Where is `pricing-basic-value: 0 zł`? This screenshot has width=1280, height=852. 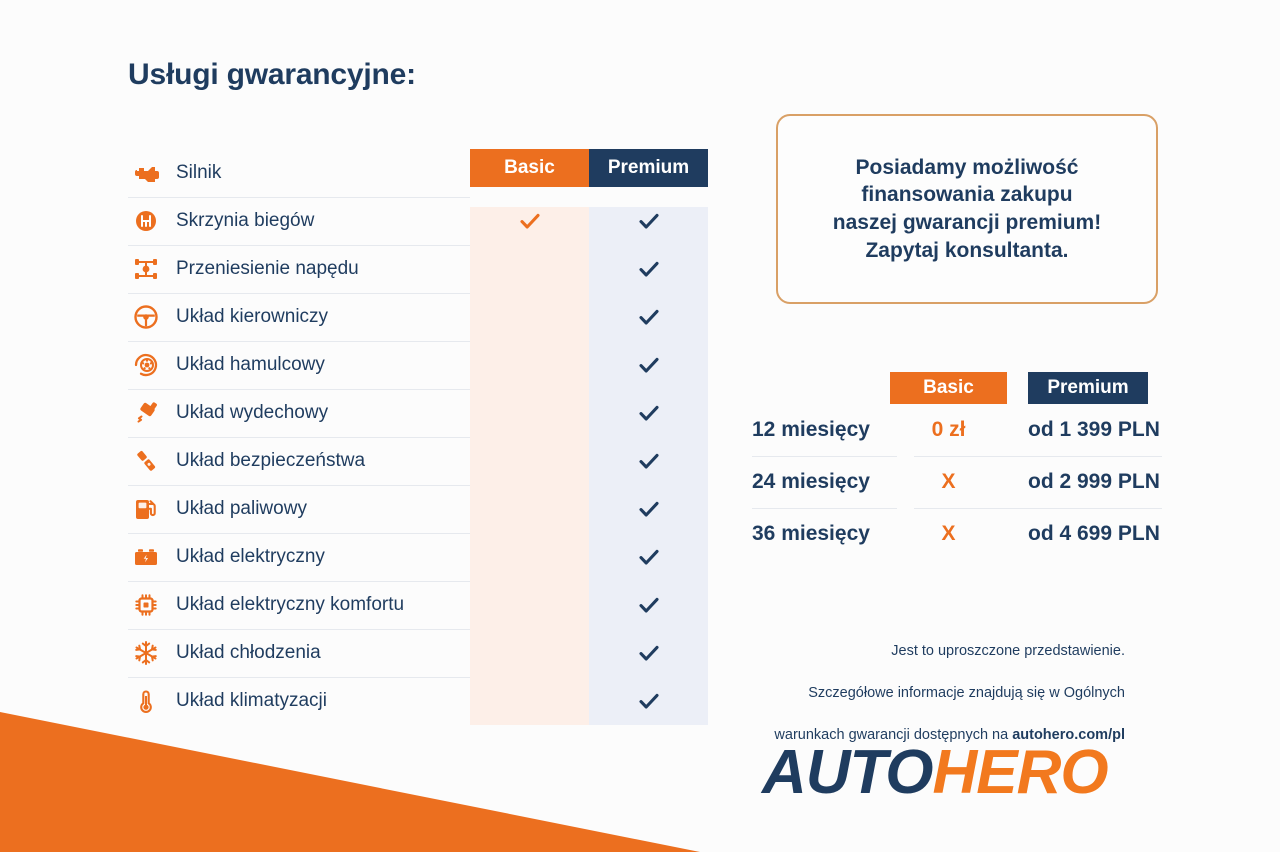
pricing-basic-value: 0 zł is located at coordinates (948, 429).